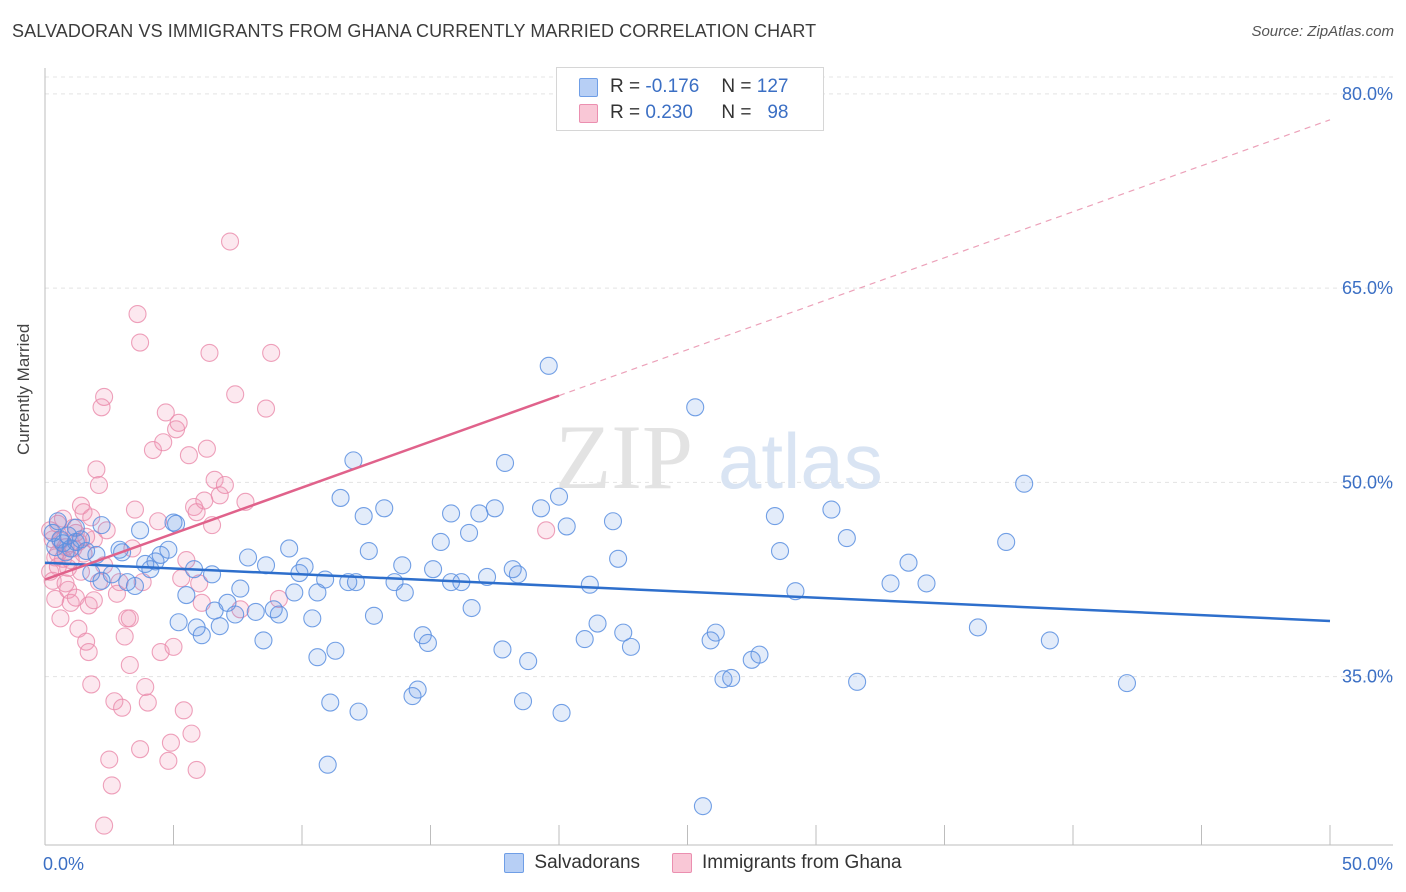 This screenshot has width=1406, height=892. What do you see at coordinates (787, 863) in the screenshot?
I see `legend-item-ghana: Immigrants from Ghana` at bounding box center [787, 863].